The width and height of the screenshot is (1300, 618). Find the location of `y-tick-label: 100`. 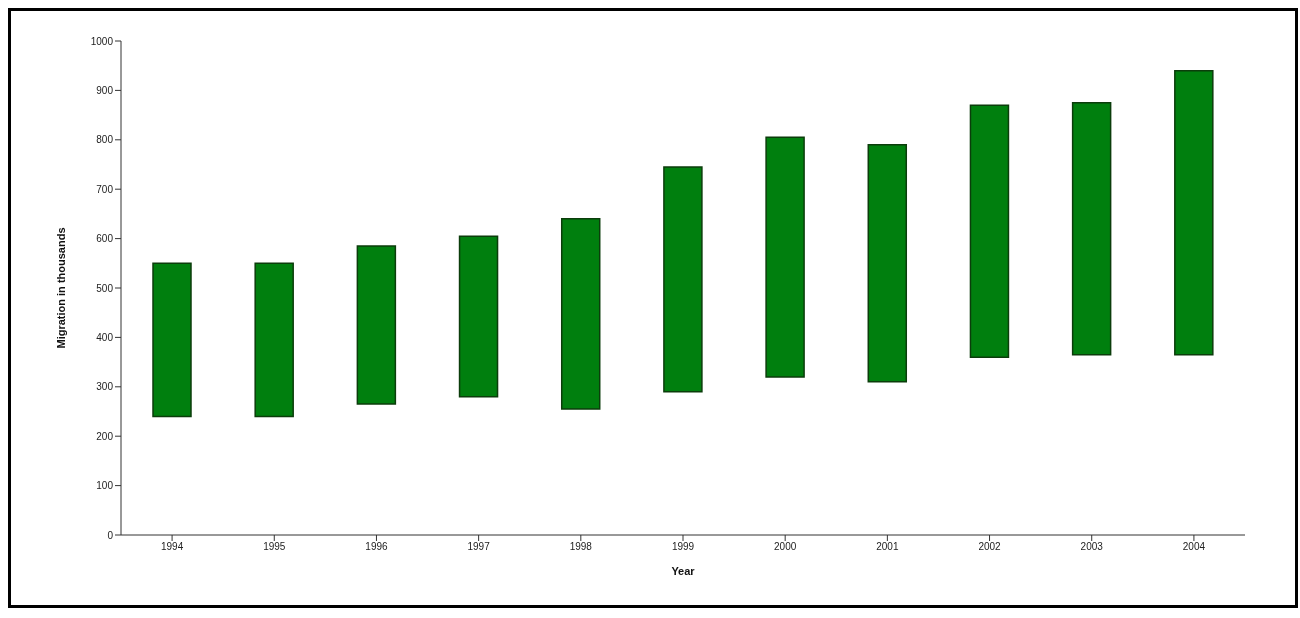

y-tick-label: 100 is located at coordinates (105, 486).